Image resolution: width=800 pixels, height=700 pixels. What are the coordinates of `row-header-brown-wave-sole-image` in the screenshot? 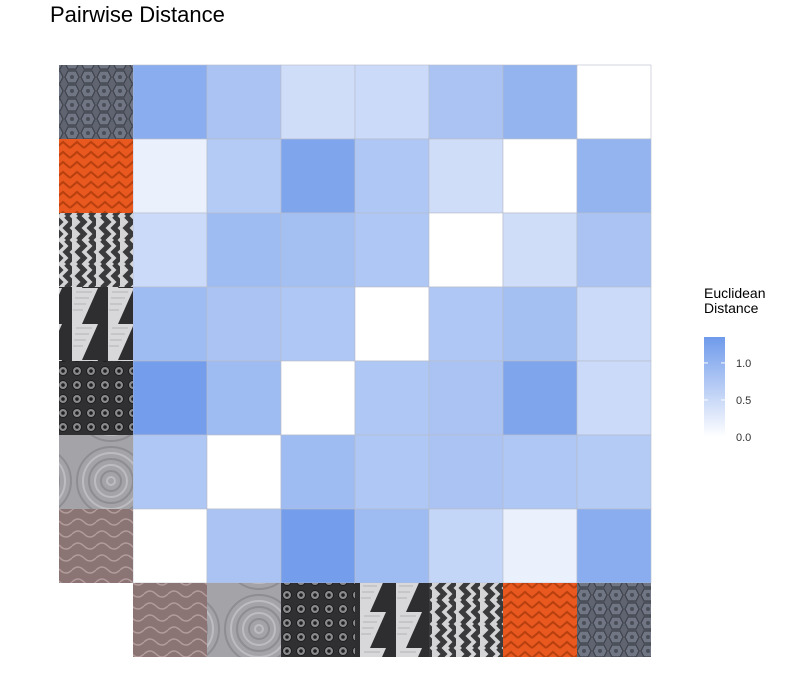 It's located at (96, 546).